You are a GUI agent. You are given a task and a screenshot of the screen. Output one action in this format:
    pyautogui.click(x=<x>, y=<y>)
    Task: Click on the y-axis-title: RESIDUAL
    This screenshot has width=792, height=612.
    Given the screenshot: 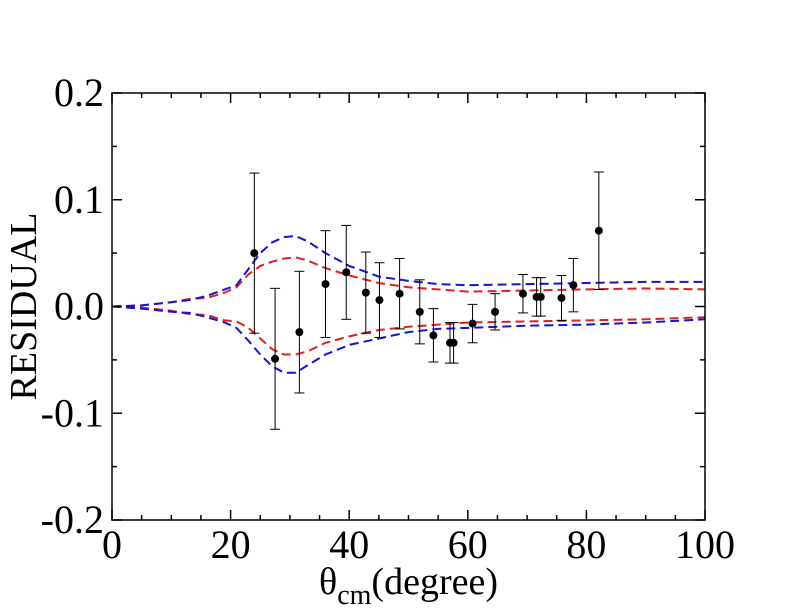 What is the action you would take?
    pyautogui.click(x=24, y=307)
    